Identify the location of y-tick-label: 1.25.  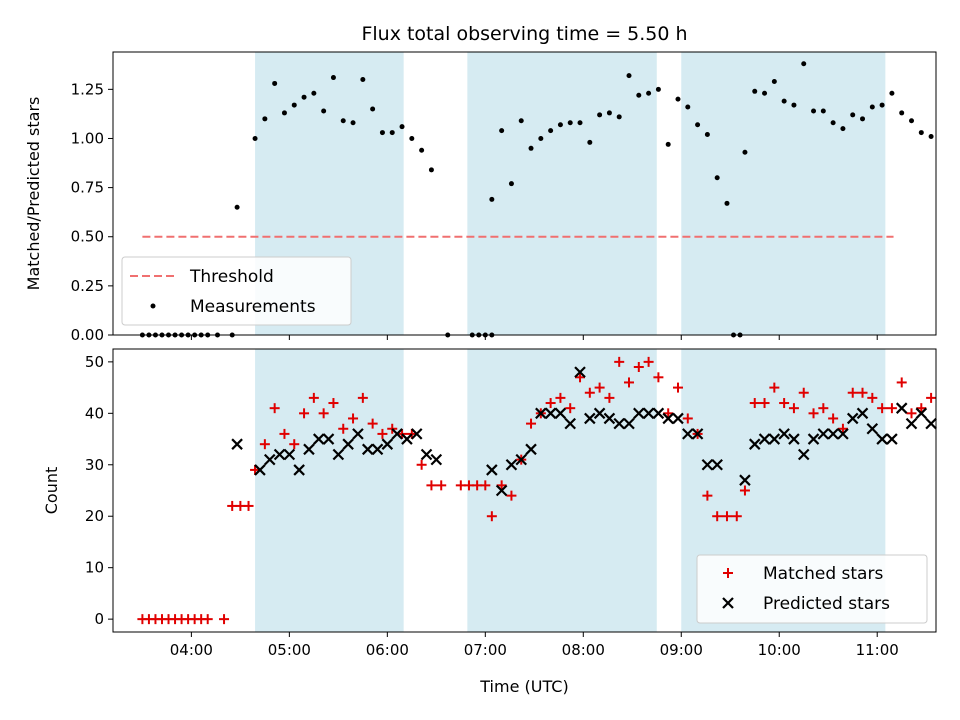
(87, 89).